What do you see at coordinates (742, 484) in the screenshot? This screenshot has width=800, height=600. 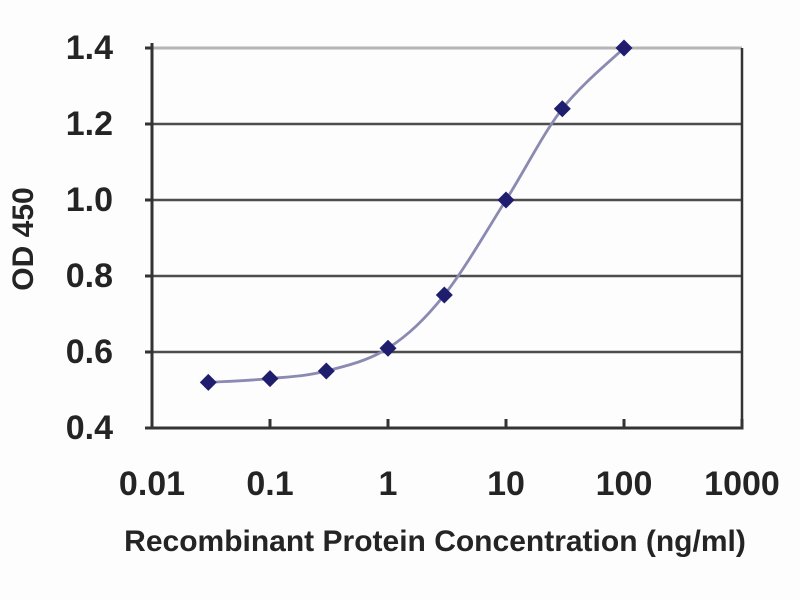 I see `x-tick-label: 1000` at bounding box center [742, 484].